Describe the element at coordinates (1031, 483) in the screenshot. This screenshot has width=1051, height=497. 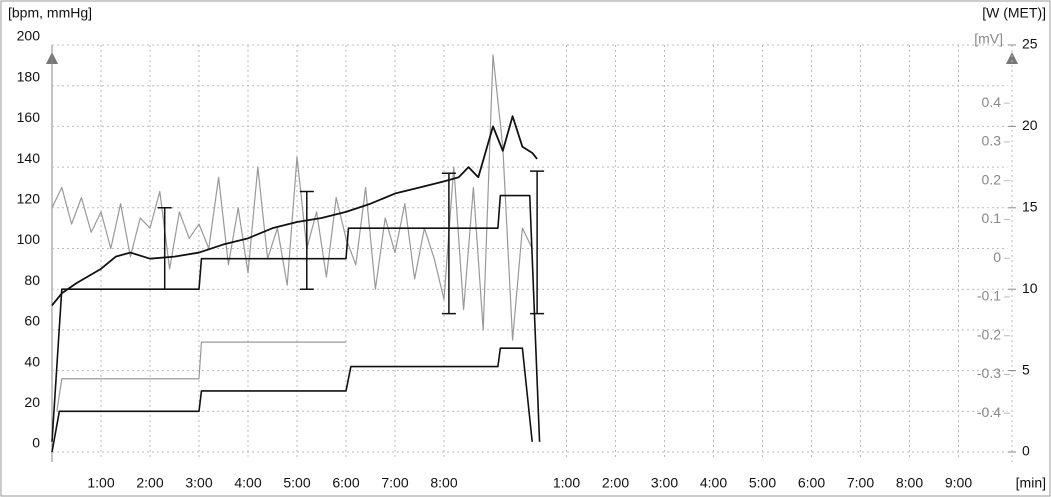
I see `x-axis-label: [min]` at that location.